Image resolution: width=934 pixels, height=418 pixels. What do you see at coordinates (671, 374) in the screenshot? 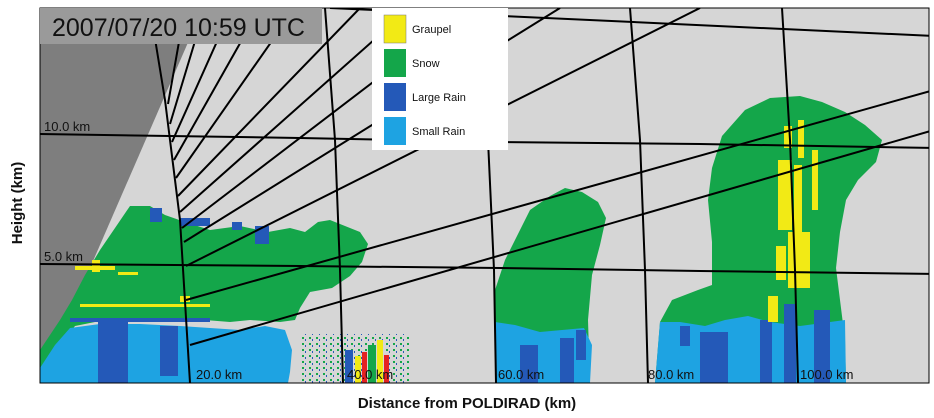
I see `distance-label-80km: 80.0 km` at bounding box center [671, 374].